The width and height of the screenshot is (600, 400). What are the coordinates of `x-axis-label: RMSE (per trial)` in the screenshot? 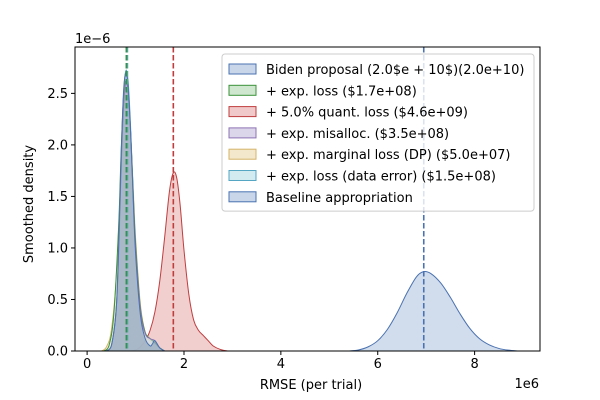 It's located at (311, 385).